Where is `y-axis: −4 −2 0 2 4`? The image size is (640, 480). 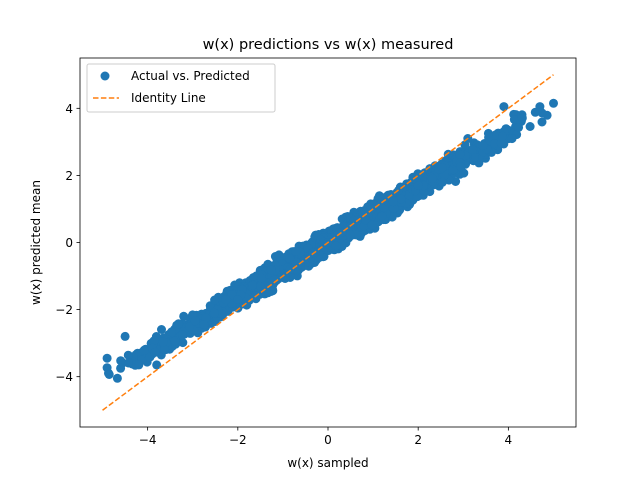
y-axis: −4 −2 0 2 4 is located at coordinates (67, 243).